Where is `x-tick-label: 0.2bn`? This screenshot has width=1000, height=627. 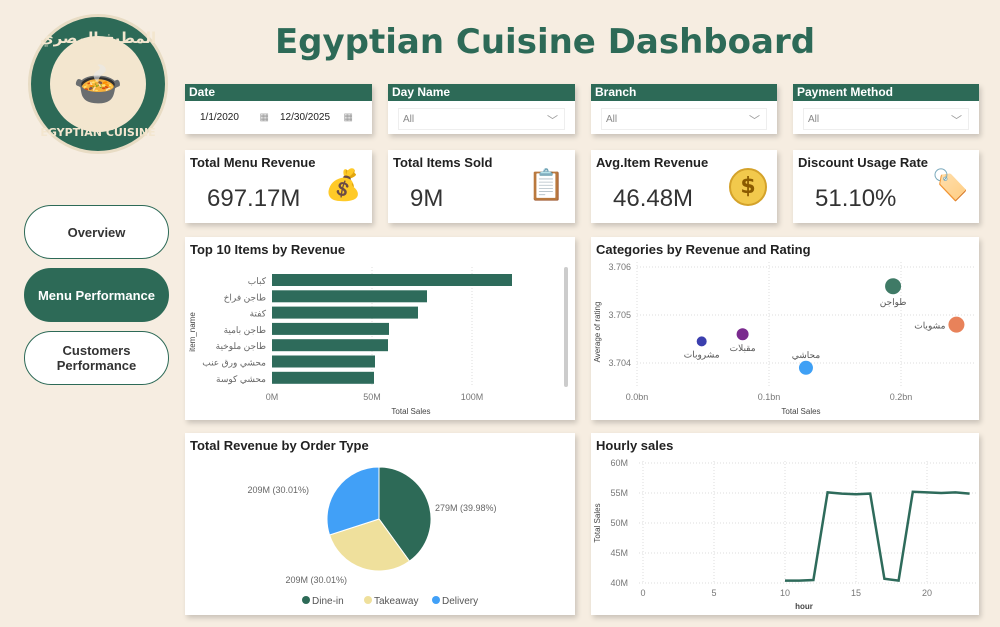
x-tick-label: 0.2bn is located at coordinates (901, 397).